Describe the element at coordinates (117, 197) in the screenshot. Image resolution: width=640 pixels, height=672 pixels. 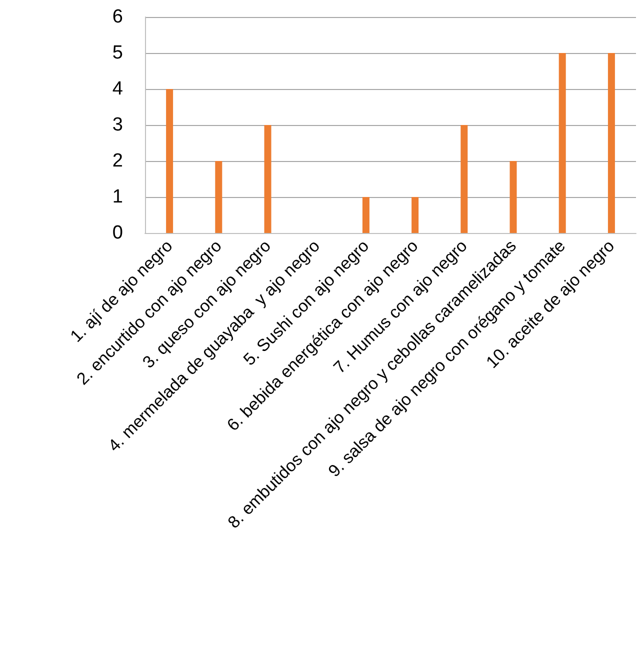
I see `y-tick-label: 1` at that location.